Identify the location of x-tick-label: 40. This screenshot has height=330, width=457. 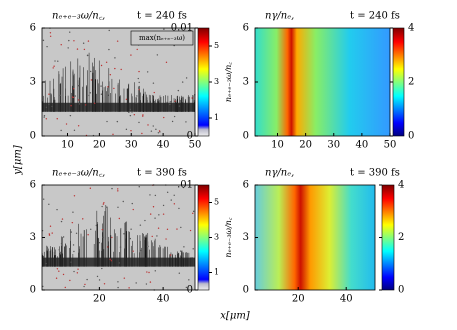
(163, 145).